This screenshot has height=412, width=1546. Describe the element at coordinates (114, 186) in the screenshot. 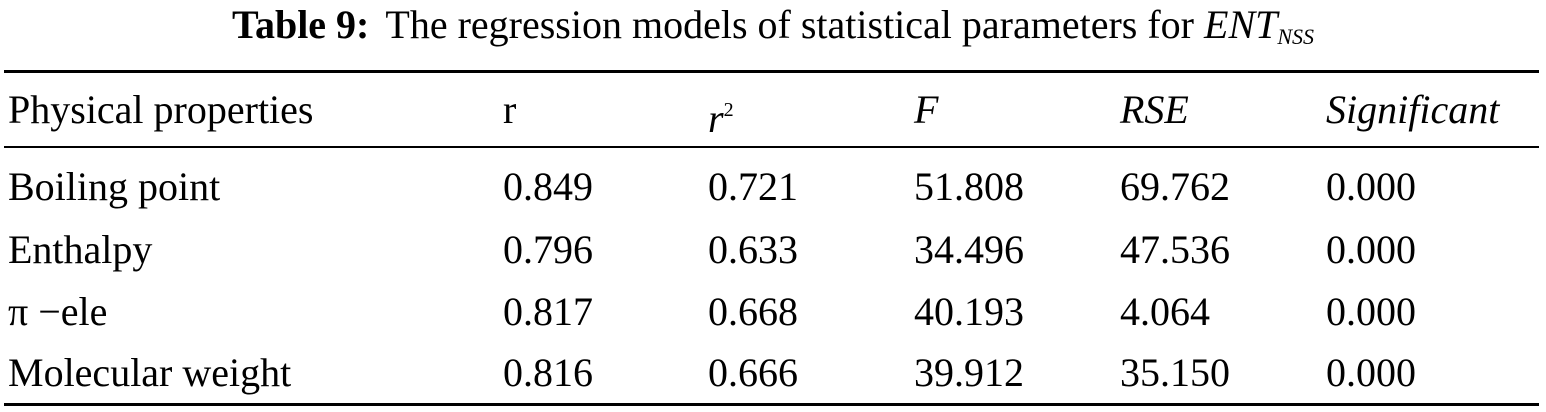

I see `cell-property: Boiling point` at that location.